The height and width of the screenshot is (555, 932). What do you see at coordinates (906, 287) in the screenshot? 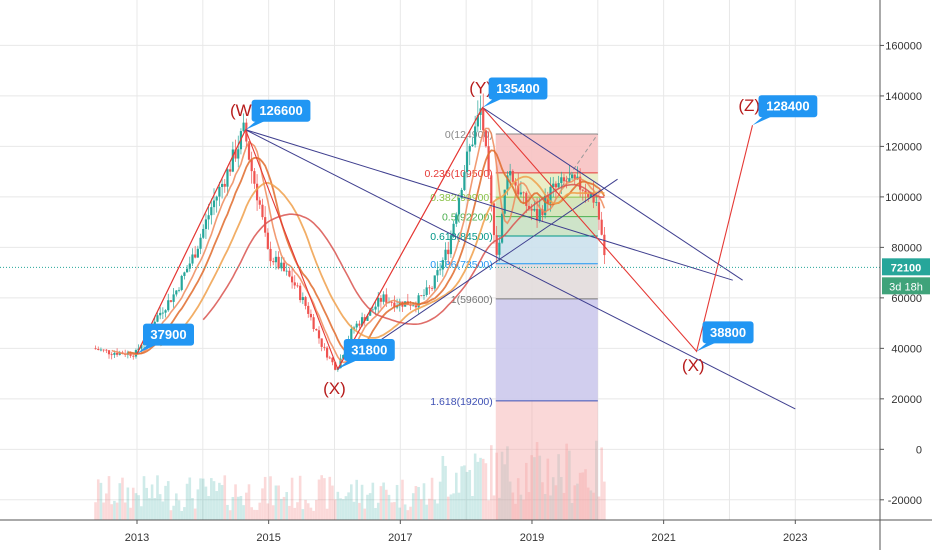
I see `countdown-label: 3d 18h` at bounding box center [906, 287].